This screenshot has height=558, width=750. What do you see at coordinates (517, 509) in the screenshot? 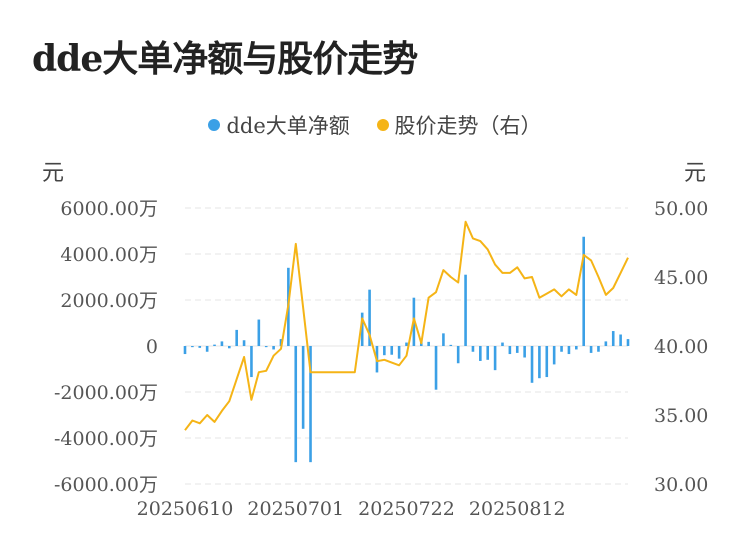
I see `x-tick-label: 20250812` at bounding box center [517, 509].